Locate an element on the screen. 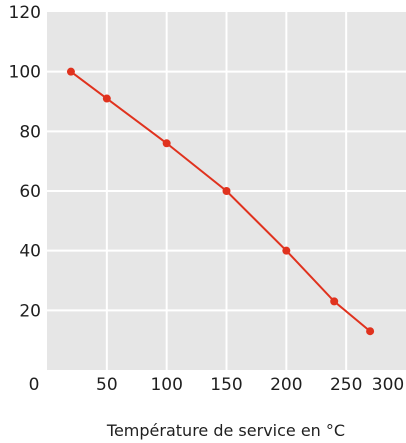  x-tick-label: 50 is located at coordinates (107, 385).